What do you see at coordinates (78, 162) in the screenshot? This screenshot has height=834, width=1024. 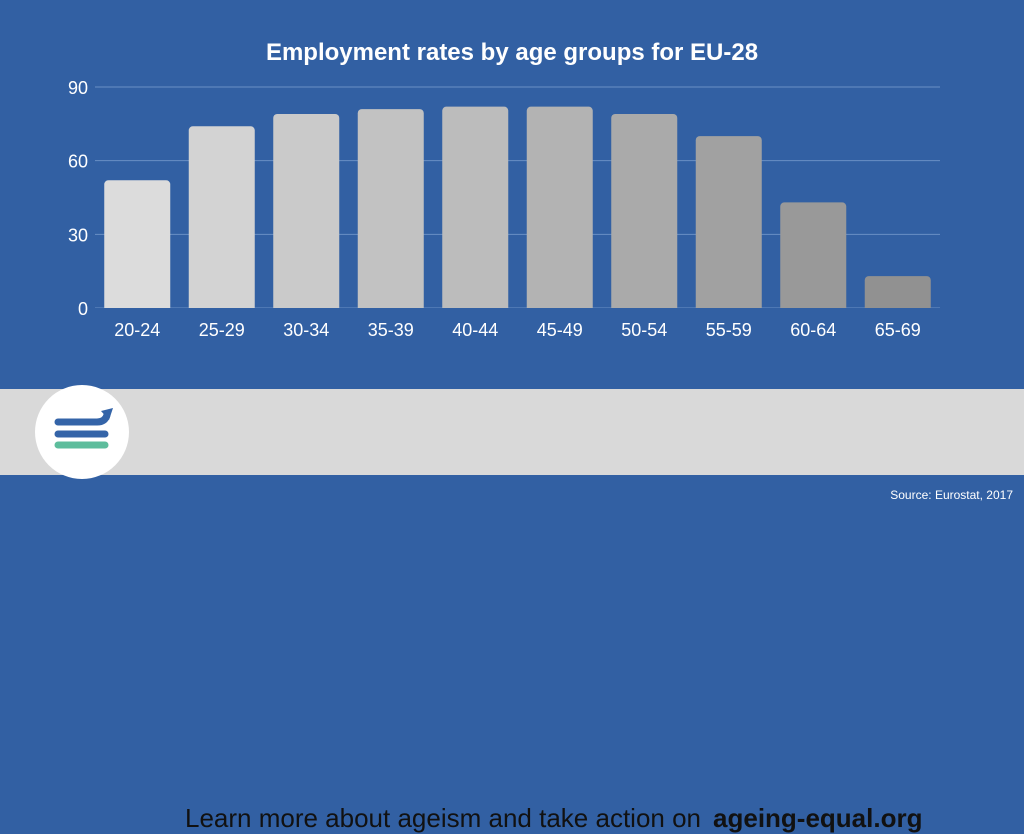 I see `y-tick-label: 60` at bounding box center [78, 162].